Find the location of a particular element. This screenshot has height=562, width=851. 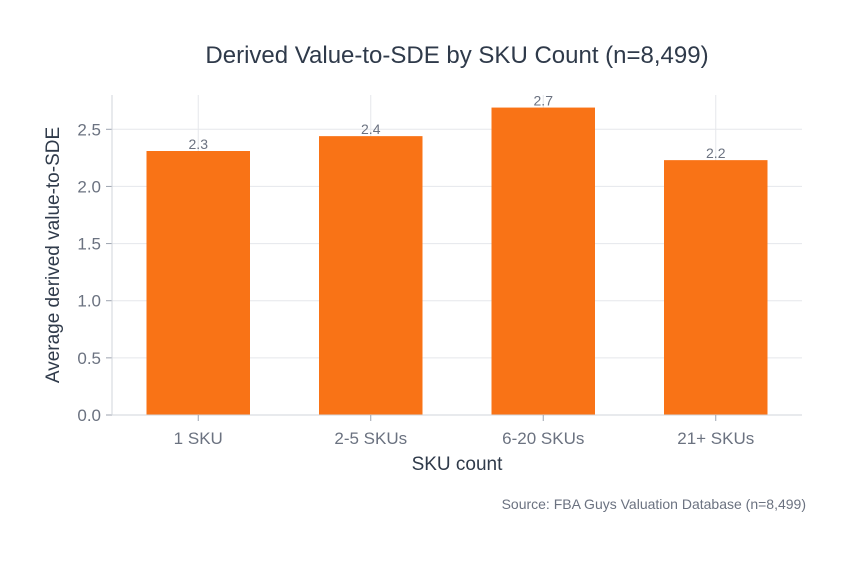

y-tick-label: 1.5 is located at coordinates (89, 244).